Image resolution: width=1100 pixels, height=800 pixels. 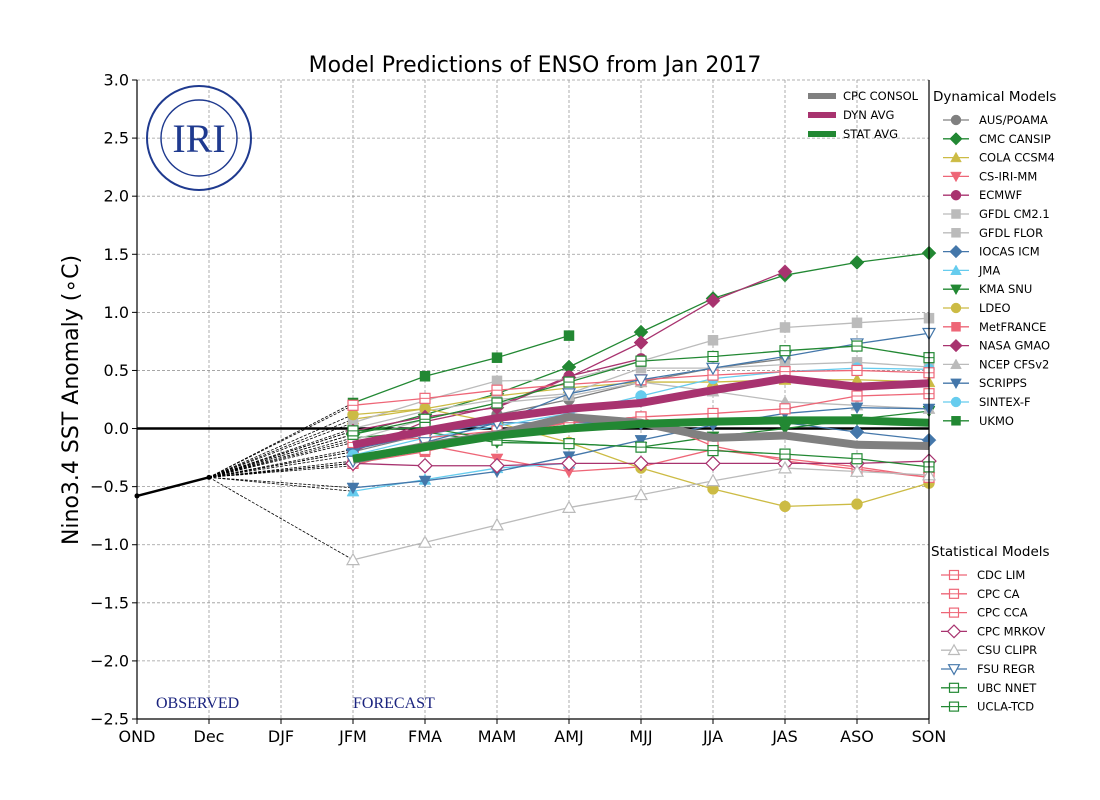 I want to click on legend-label-cpc-consol: CPC CONSOL, so click(x=881, y=96).